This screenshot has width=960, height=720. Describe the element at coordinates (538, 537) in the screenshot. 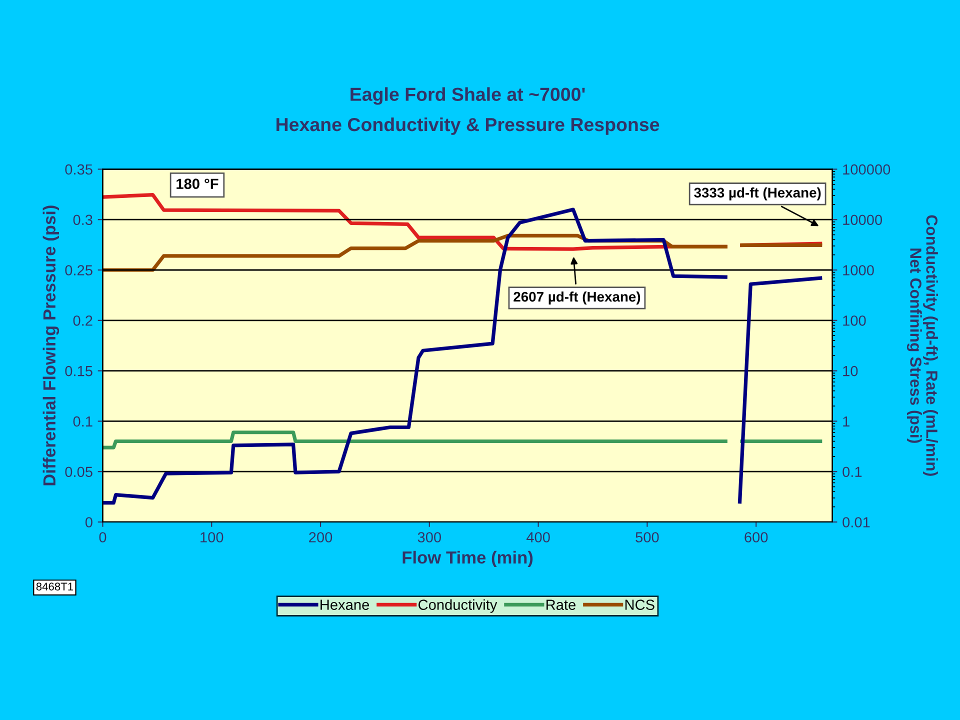

I see `x-tick-label: 400` at that location.